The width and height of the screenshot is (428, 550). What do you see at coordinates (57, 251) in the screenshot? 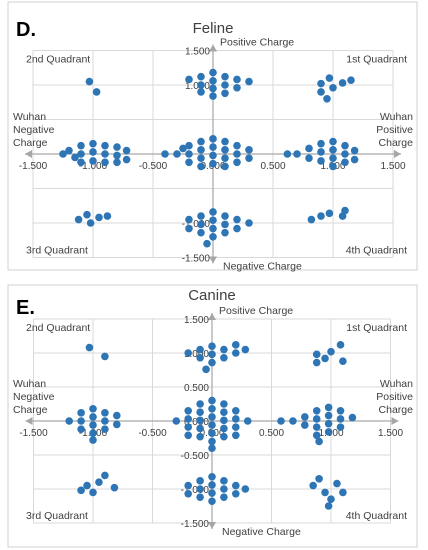
I see `quadrant-label-3rd: 3rd Quadrant` at bounding box center [57, 251].